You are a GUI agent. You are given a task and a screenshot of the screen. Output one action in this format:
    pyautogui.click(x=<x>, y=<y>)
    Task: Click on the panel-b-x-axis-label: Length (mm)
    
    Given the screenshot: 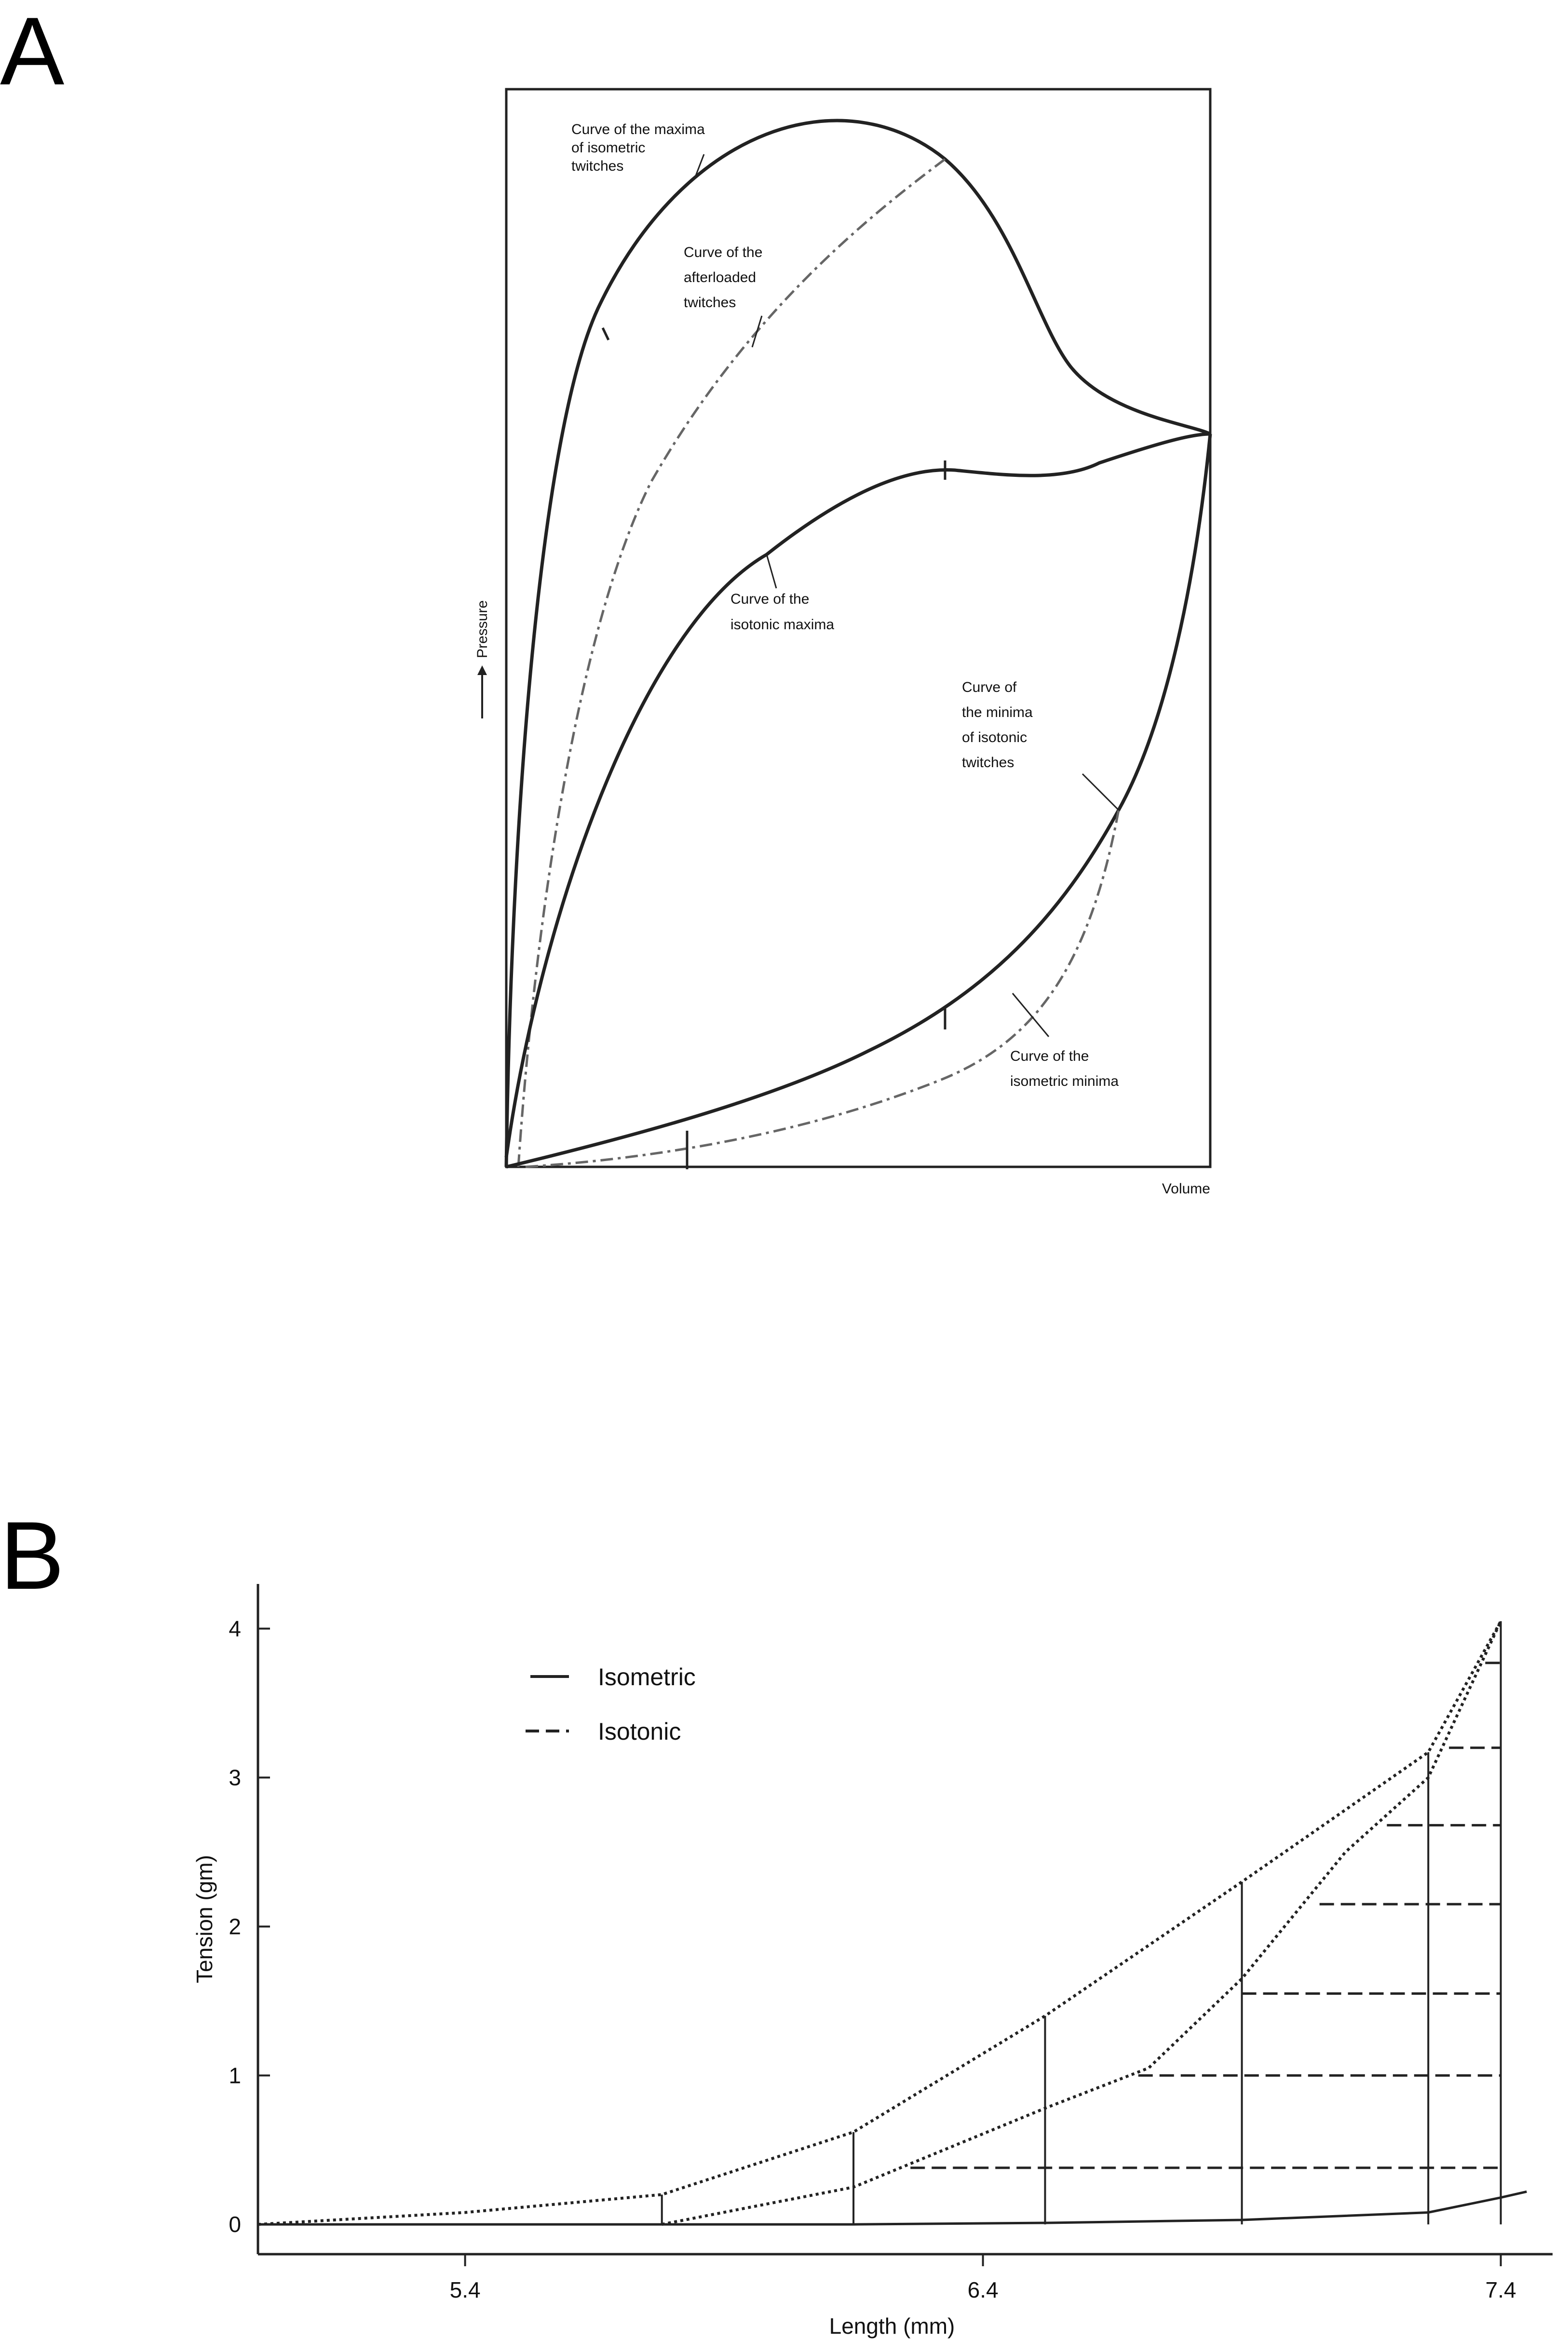 What is the action you would take?
    pyautogui.click(x=892, y=2326)
    